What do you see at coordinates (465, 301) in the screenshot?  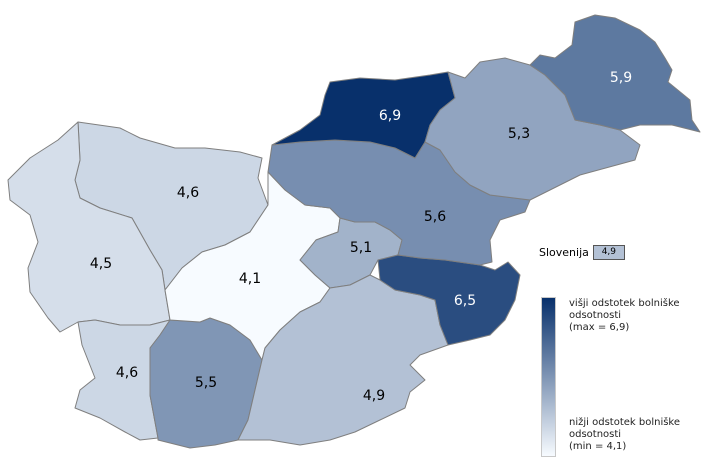 I see `region-value-label: 6,5` at bounding box center [465, 301].